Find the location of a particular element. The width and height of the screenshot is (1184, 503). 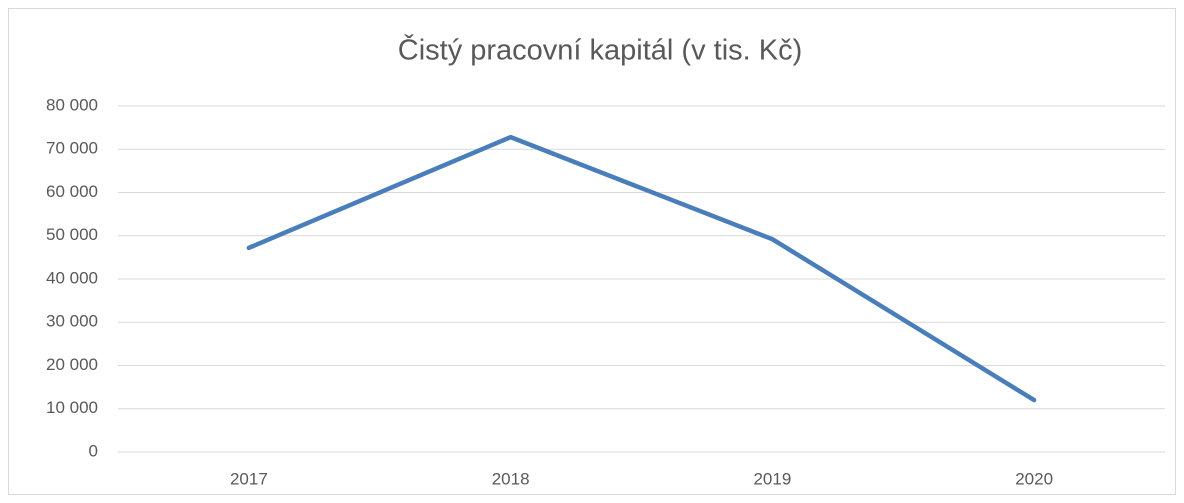

y-tick-label: 10 000 is located at coordinates (72, 407).